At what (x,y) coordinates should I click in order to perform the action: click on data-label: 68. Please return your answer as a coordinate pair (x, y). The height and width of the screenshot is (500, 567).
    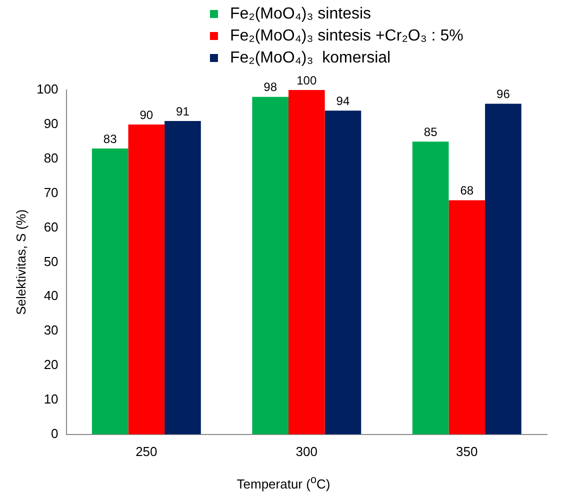
    Looking at the image, I should click on (467, 191).